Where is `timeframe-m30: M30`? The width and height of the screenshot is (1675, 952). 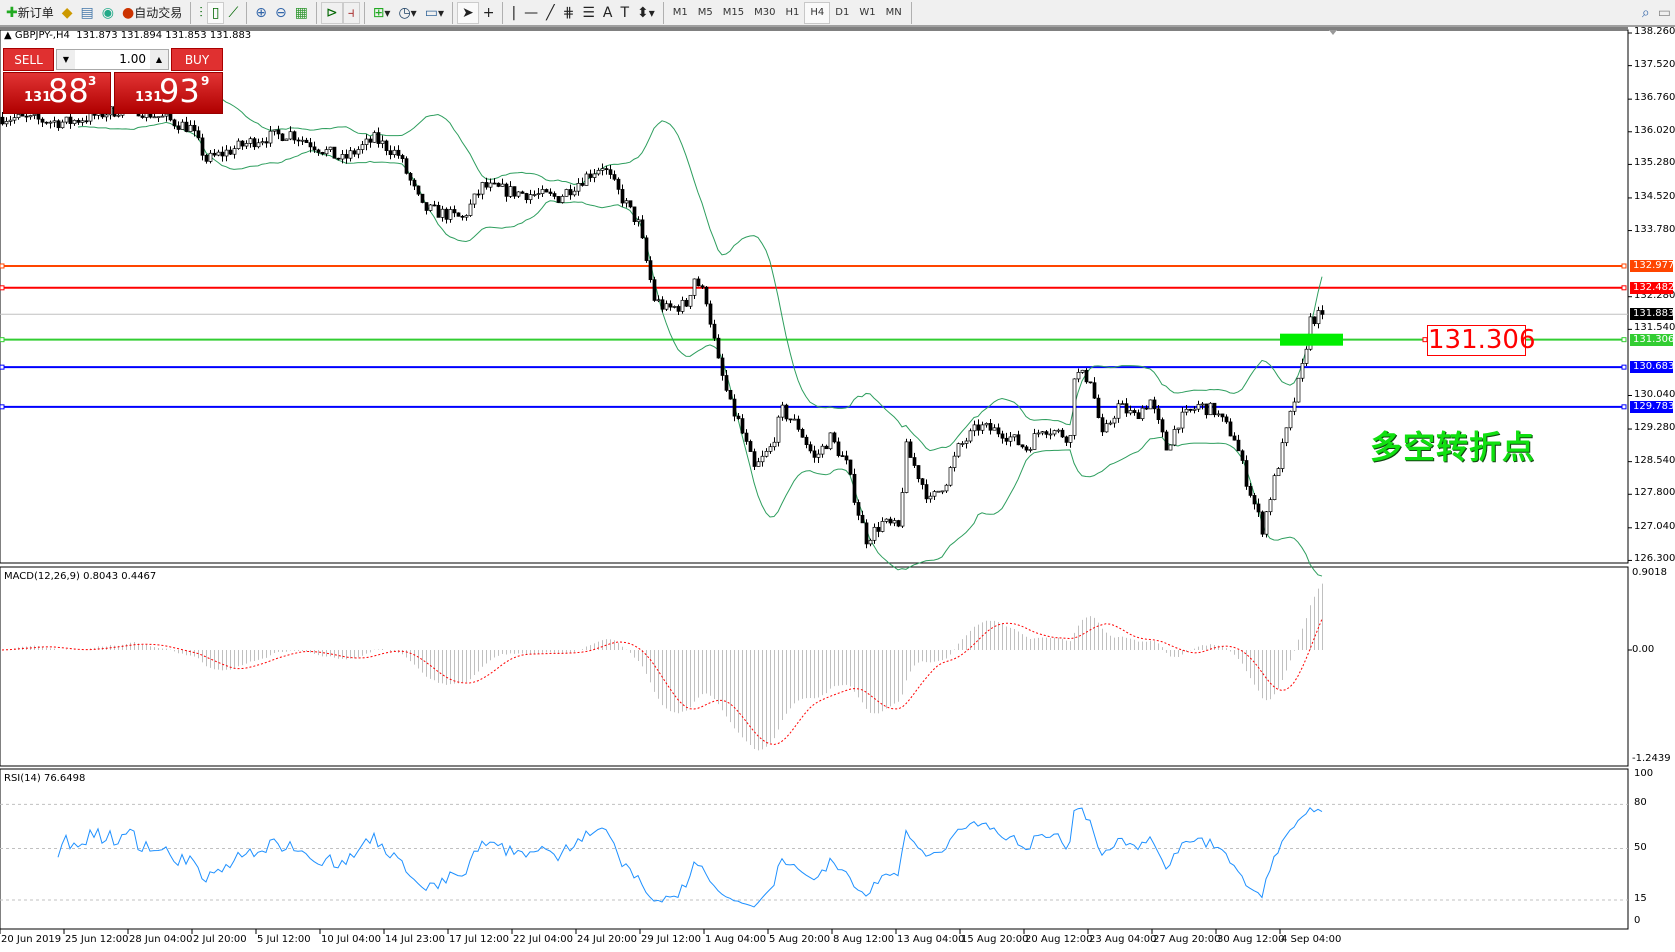
timeframe-m30: M30 is located at coordinates (765, 12).